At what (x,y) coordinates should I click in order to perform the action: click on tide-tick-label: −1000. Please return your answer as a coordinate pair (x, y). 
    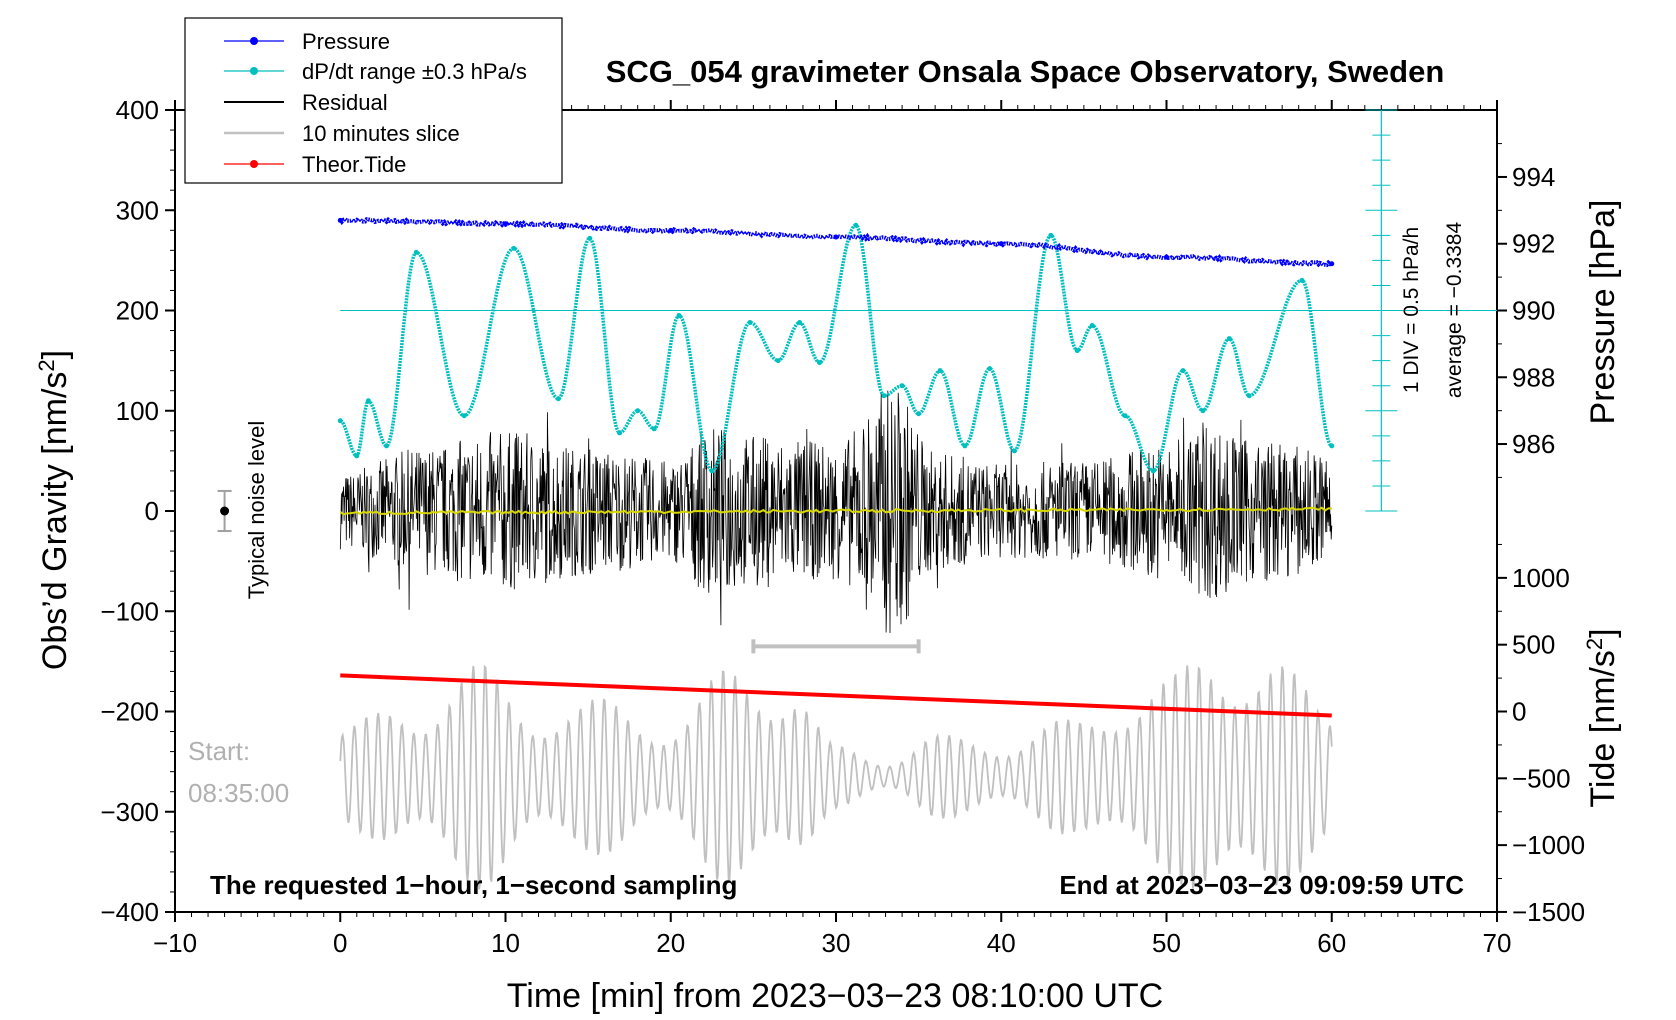
    Looking at the image, I should click on (1548, 845).